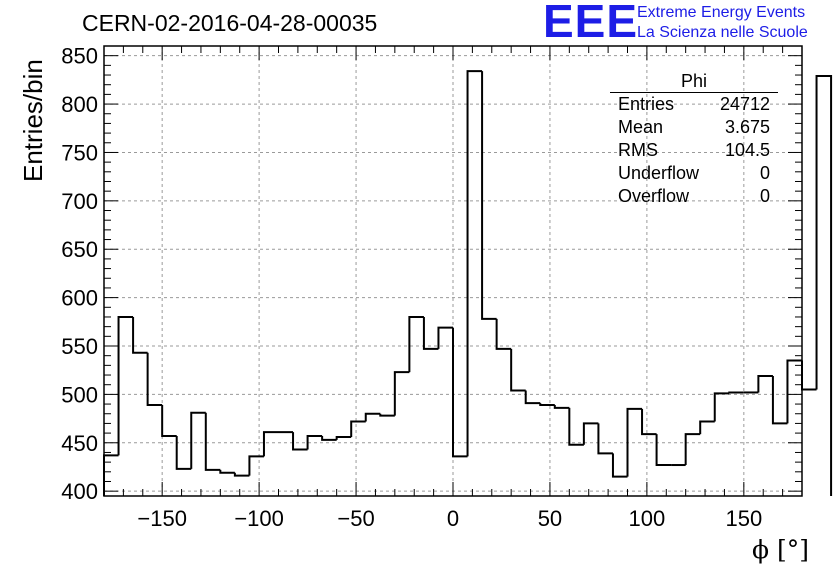 This screenshot has height=572, width=836. What do you see at coordinates (591, 23) in the screenshot?
I see `eee-logo-mark: EEE` at bounding box center [591, 23].